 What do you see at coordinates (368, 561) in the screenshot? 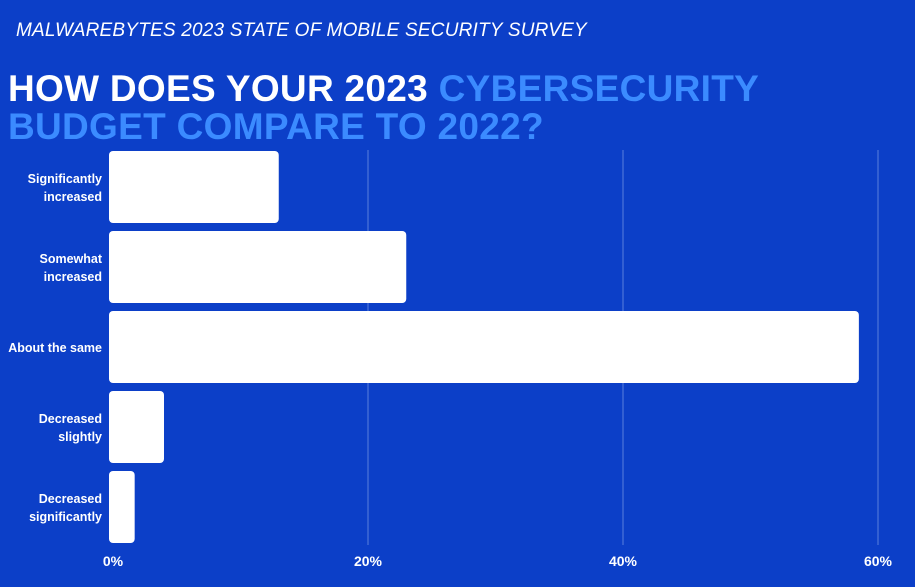
I see `x-tick-label: 20%` at bounding box center [368, 561].